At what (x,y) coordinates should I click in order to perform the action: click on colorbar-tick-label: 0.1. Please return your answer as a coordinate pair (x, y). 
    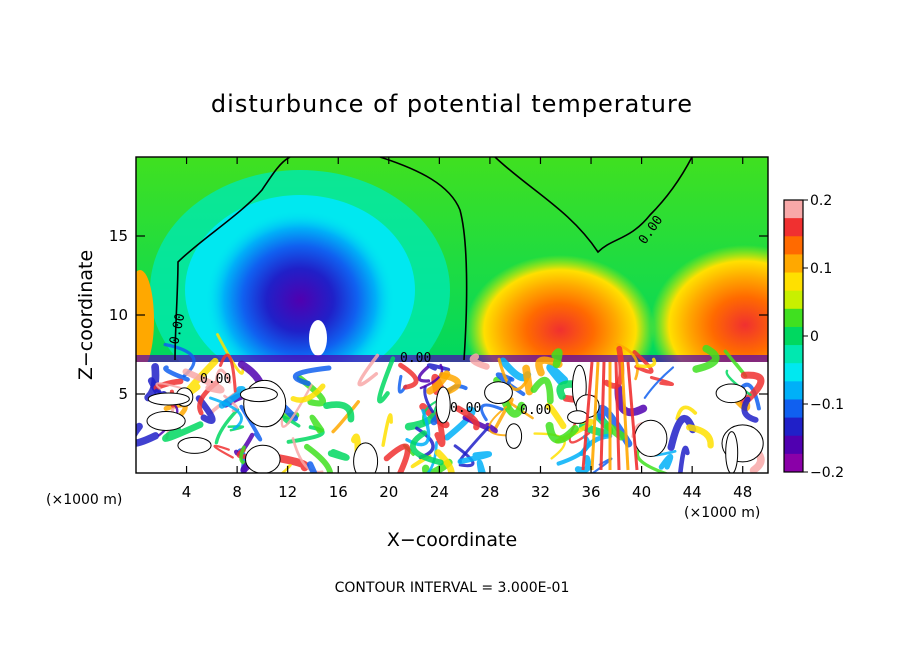
    Looking at the image, I should click on (821, 269).